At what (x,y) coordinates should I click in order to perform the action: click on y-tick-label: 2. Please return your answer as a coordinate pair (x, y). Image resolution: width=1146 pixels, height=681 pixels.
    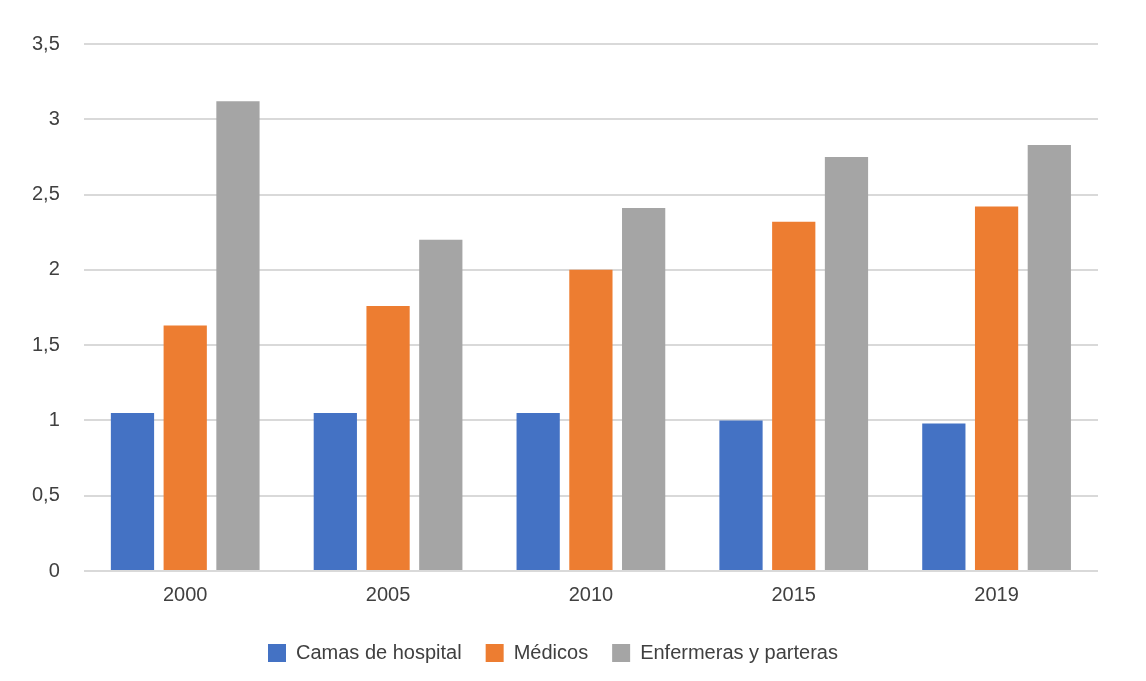
    Looking at the image, I should click on (54, 268).